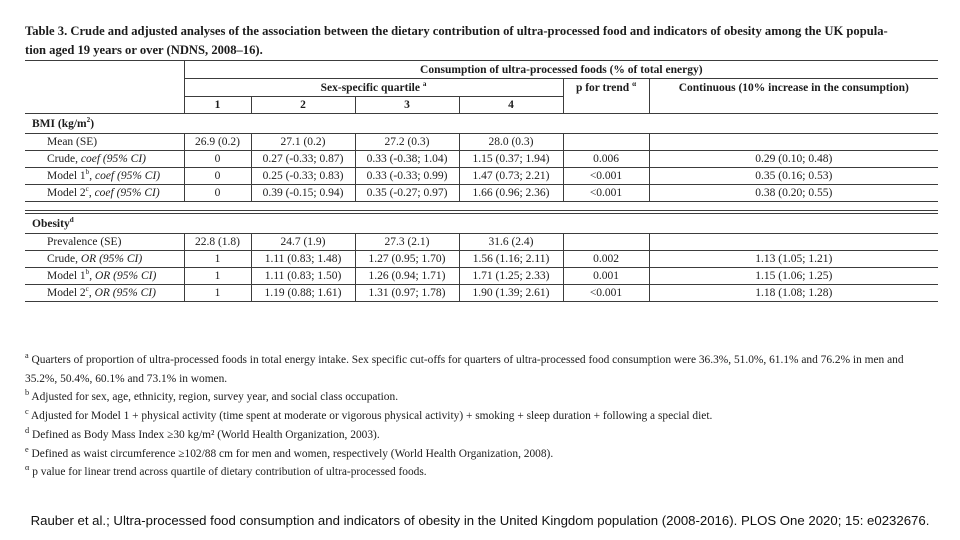  I want to click on cell-q4: 31.6 (2.4), so click(511, 242).